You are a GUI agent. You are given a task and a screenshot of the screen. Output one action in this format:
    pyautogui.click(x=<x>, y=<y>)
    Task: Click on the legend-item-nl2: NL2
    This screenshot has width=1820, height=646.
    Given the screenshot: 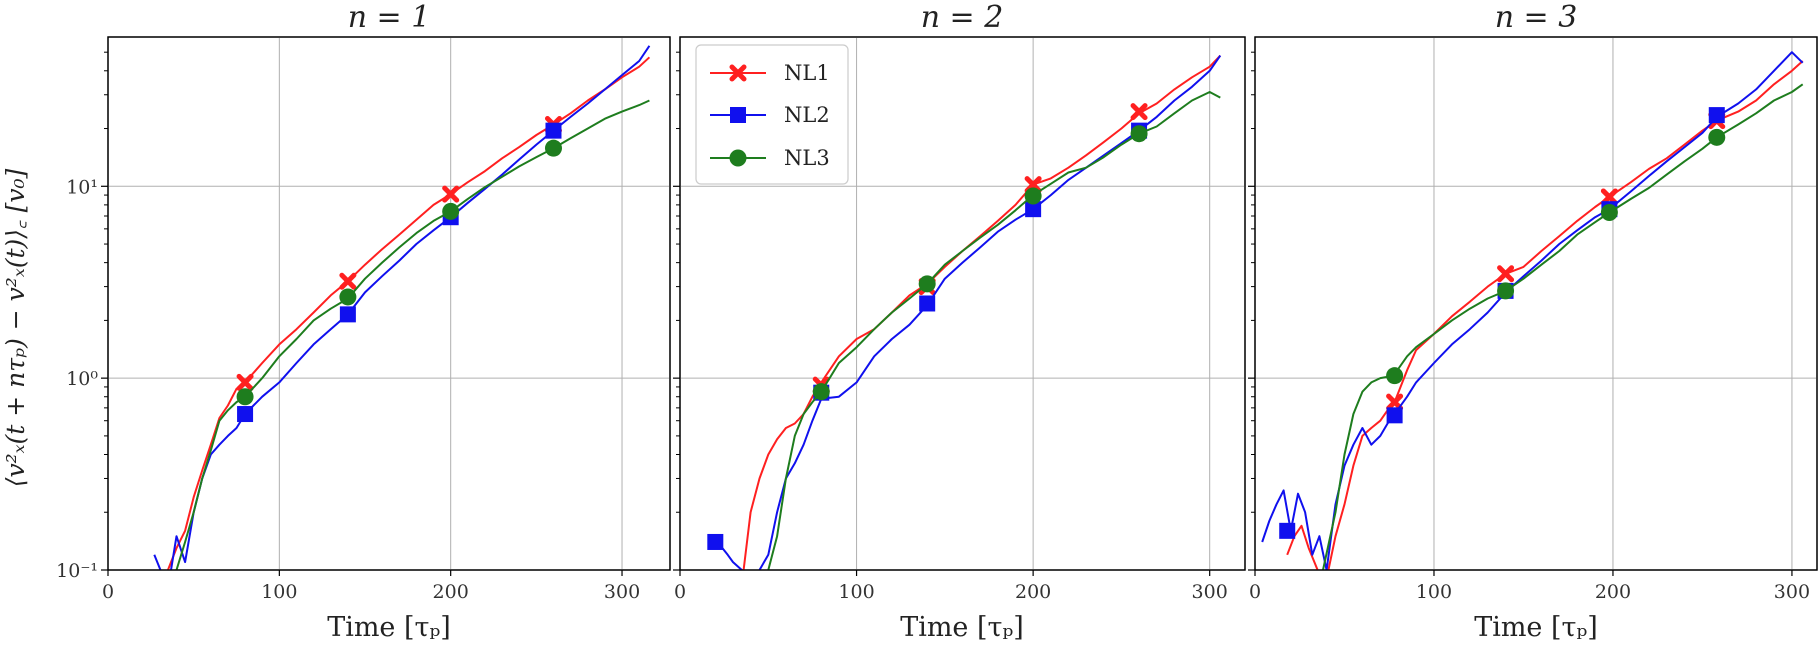 What is the action you would take?
    pyautogui.click(x=770, y=115)
    